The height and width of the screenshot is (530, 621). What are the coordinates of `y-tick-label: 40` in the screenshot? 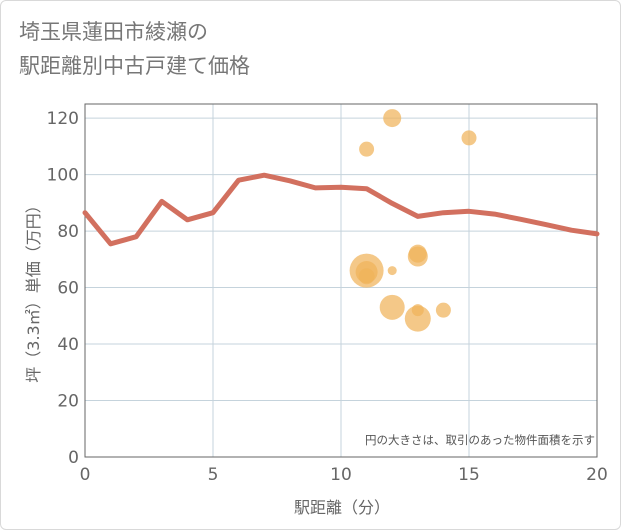 It's located at (68, 345).